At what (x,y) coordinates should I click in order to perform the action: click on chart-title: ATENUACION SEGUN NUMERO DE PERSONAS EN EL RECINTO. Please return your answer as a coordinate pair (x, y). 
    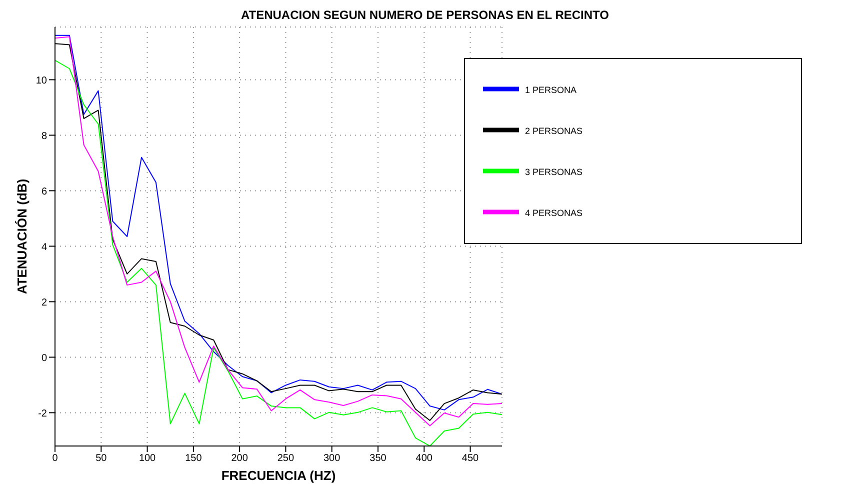
    Looking at the image, I should click on (425, 15).